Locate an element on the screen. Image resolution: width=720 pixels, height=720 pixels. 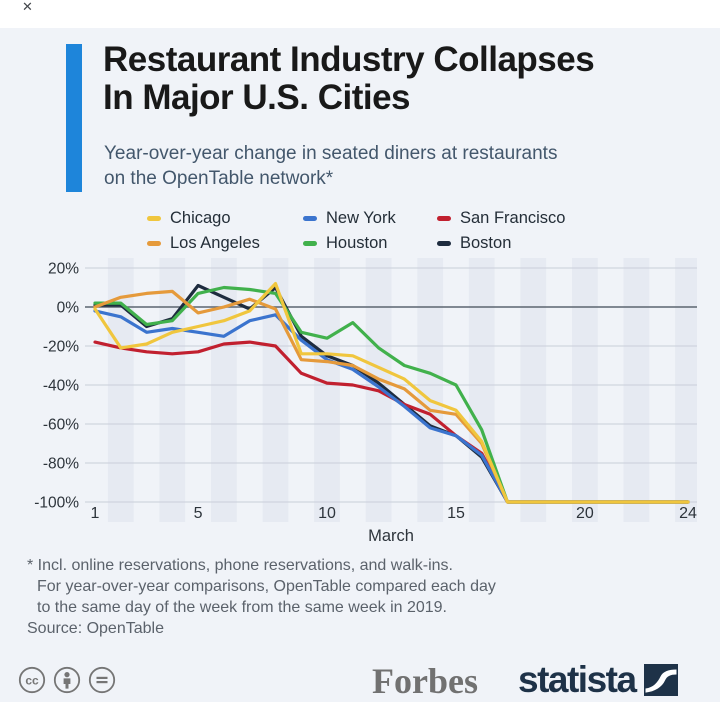
legend-swatch-new-york is located at coordinates (310, 218).